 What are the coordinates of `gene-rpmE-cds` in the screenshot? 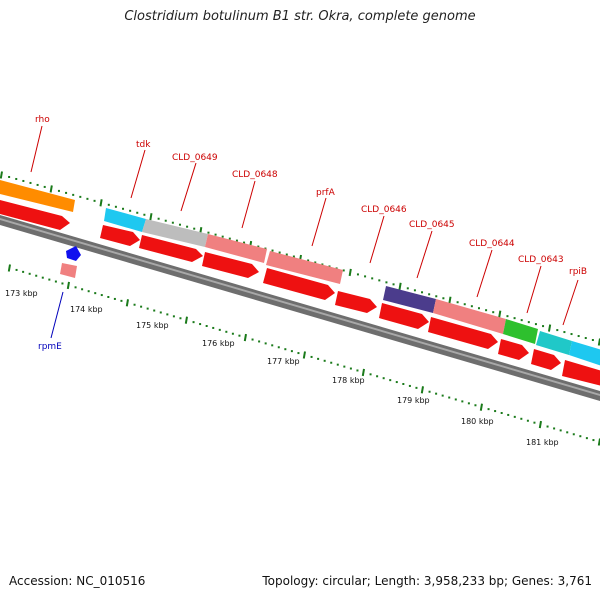 It's located at (68, 270).